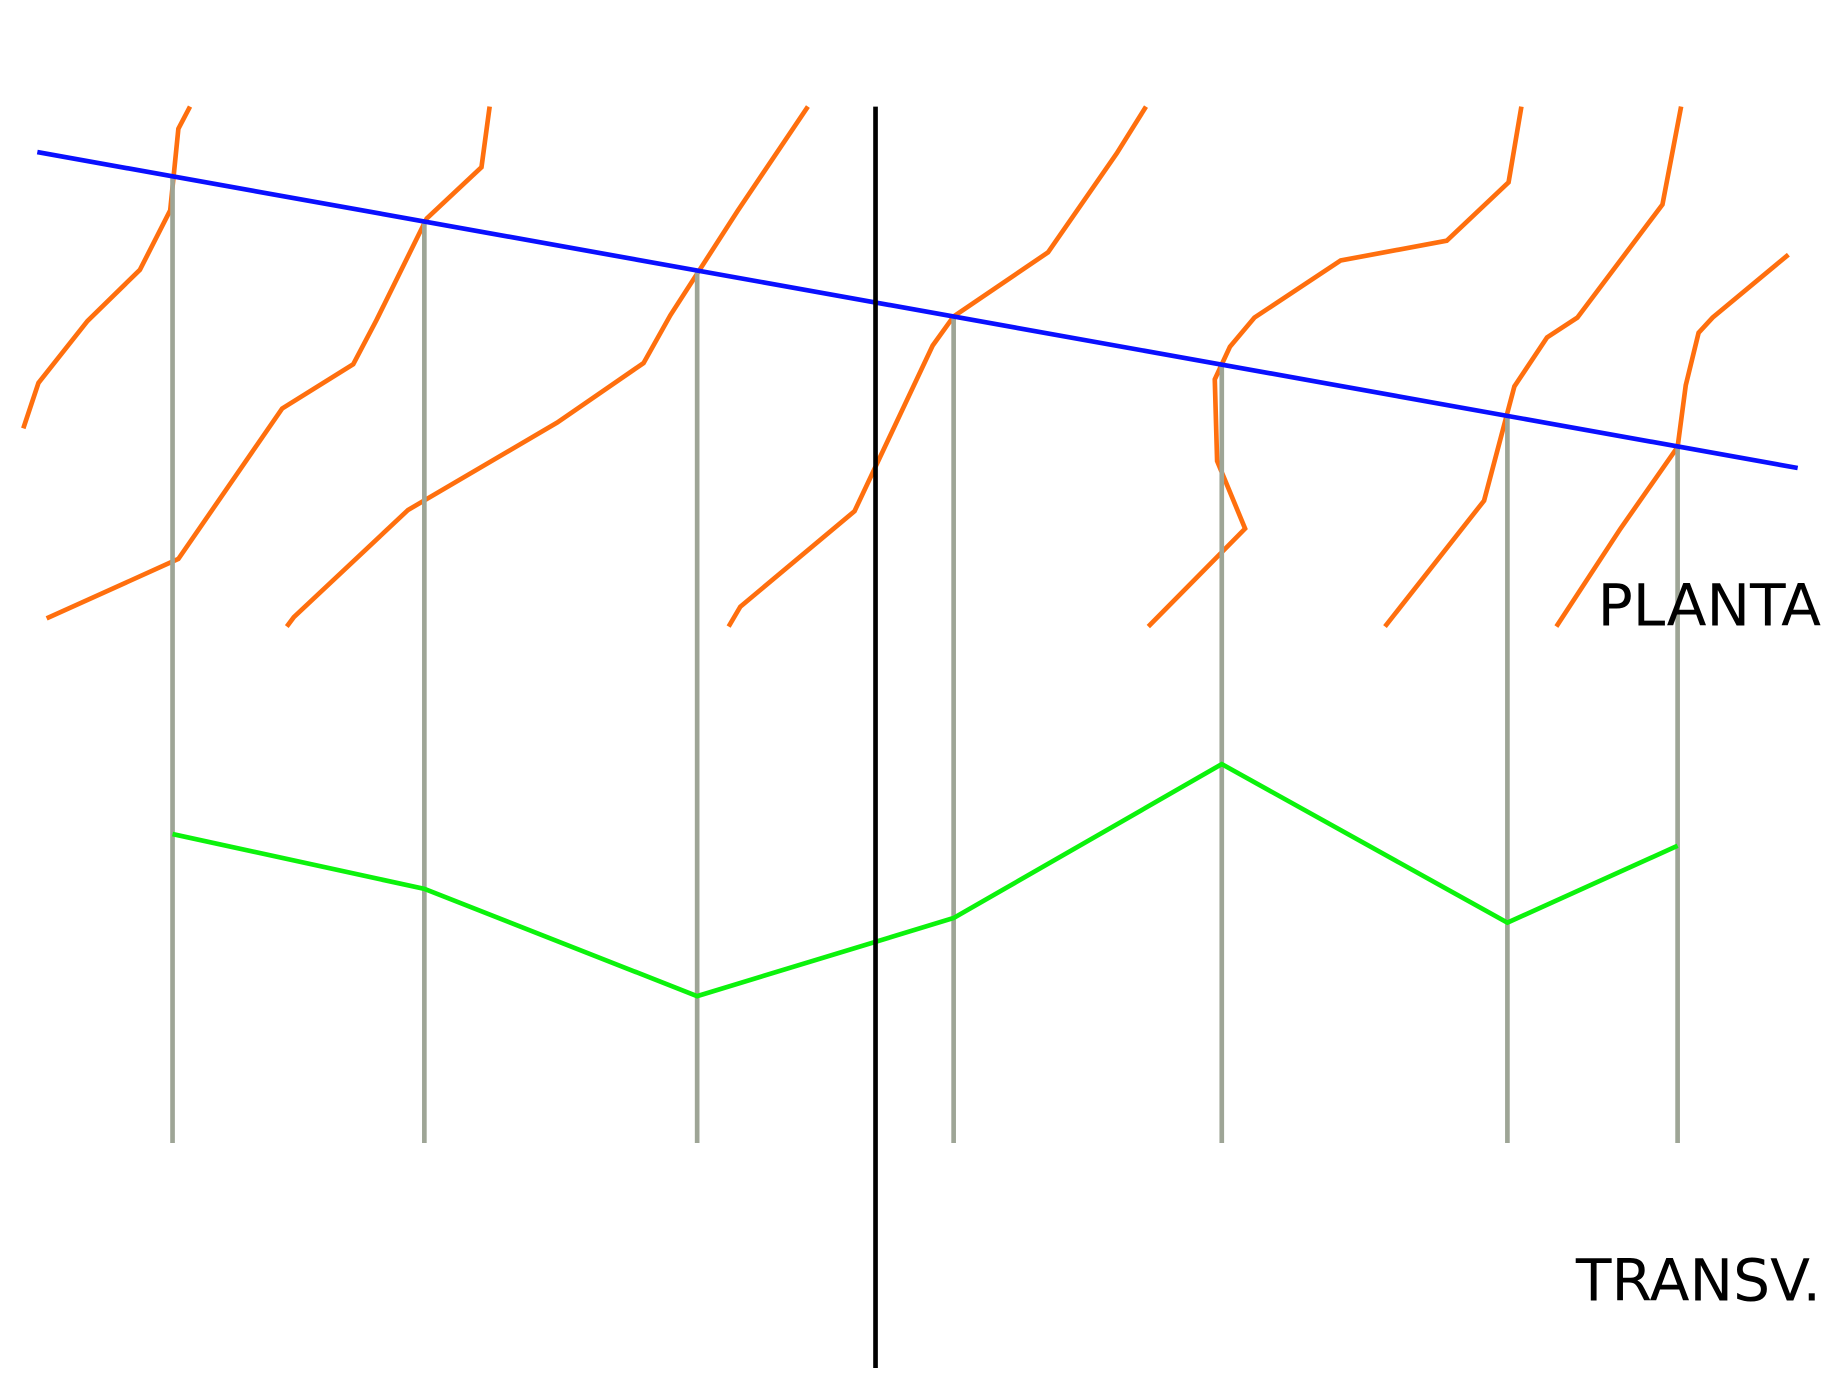 This screenshot has height=1400, width=1828. What do you see at coordinates (925, 880) in the screenshot?
I see `profile-line` at bounding box center [925, 880].